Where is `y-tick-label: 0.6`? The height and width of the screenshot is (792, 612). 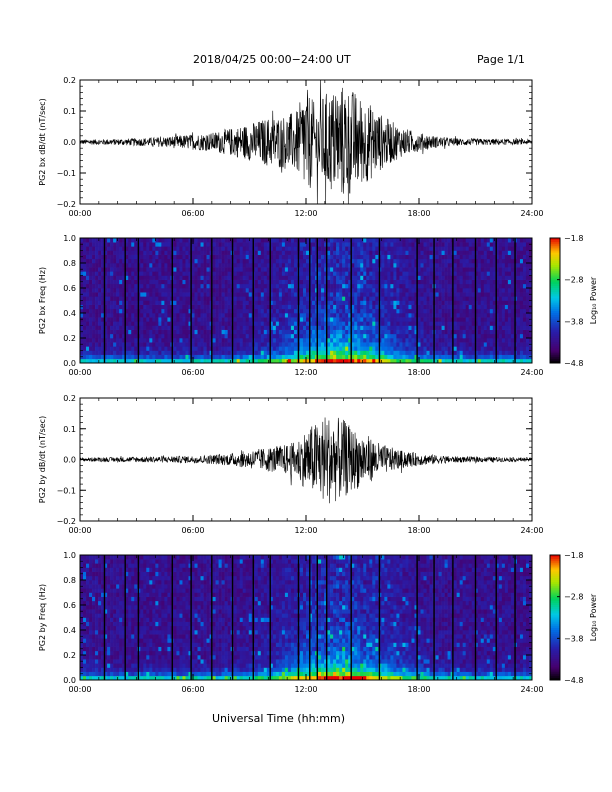 y-tick-label: 0.6 is located at coordinates (69, 288).